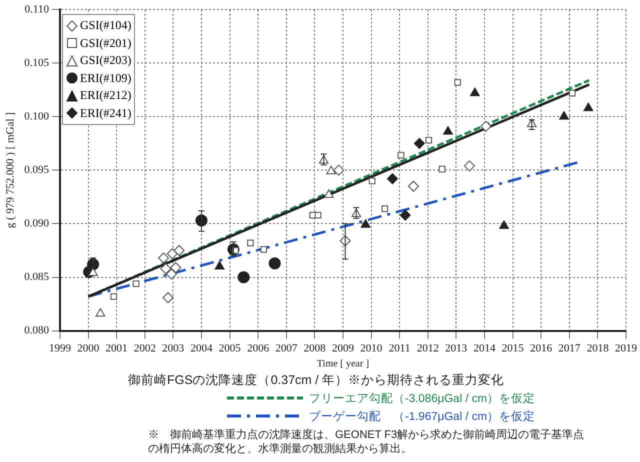  Describe the element at coordinates (106, 25) in the screenshot. I see `legend-label: GSI(#104)` at that location.